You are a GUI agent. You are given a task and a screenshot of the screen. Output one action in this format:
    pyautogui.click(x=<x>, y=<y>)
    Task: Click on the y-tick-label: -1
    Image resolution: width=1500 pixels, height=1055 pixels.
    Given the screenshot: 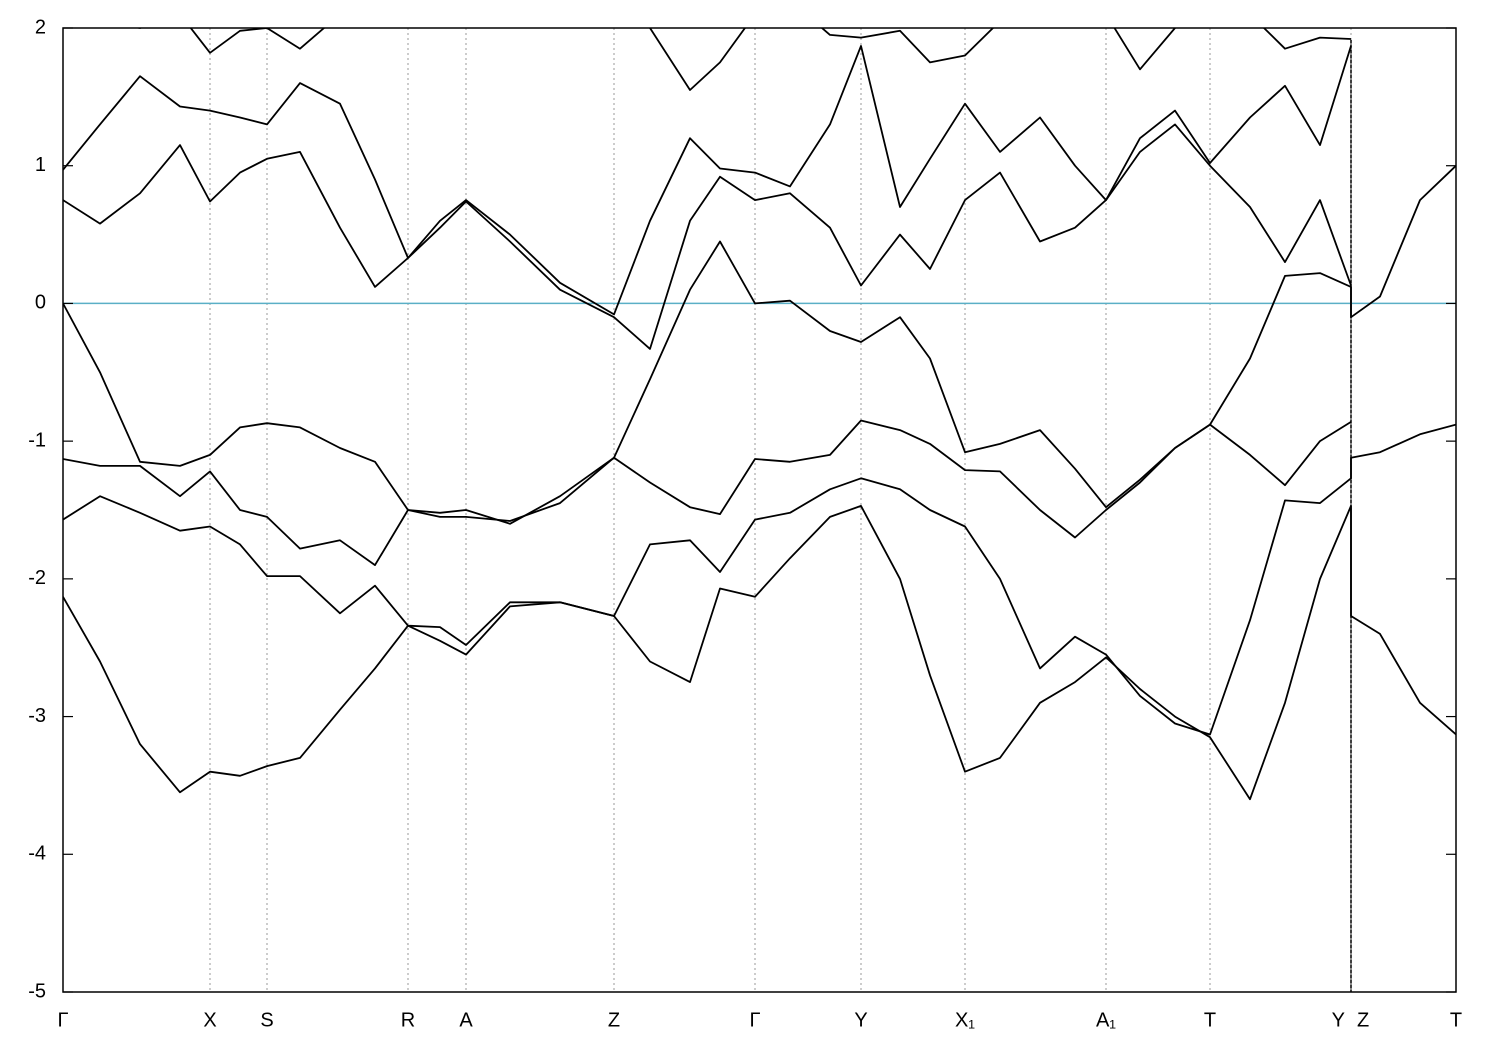 What is the action you would take?
    pyautogui.click(x=37, y=440)
    